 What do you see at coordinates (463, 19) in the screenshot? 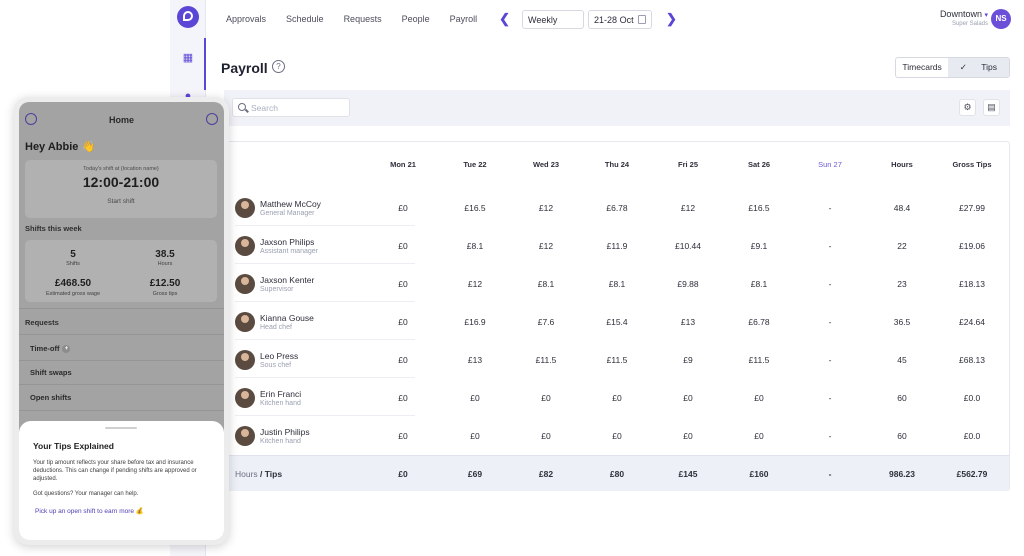
I see `nav-payroll: Payroll` at bounding box center [463, 19].